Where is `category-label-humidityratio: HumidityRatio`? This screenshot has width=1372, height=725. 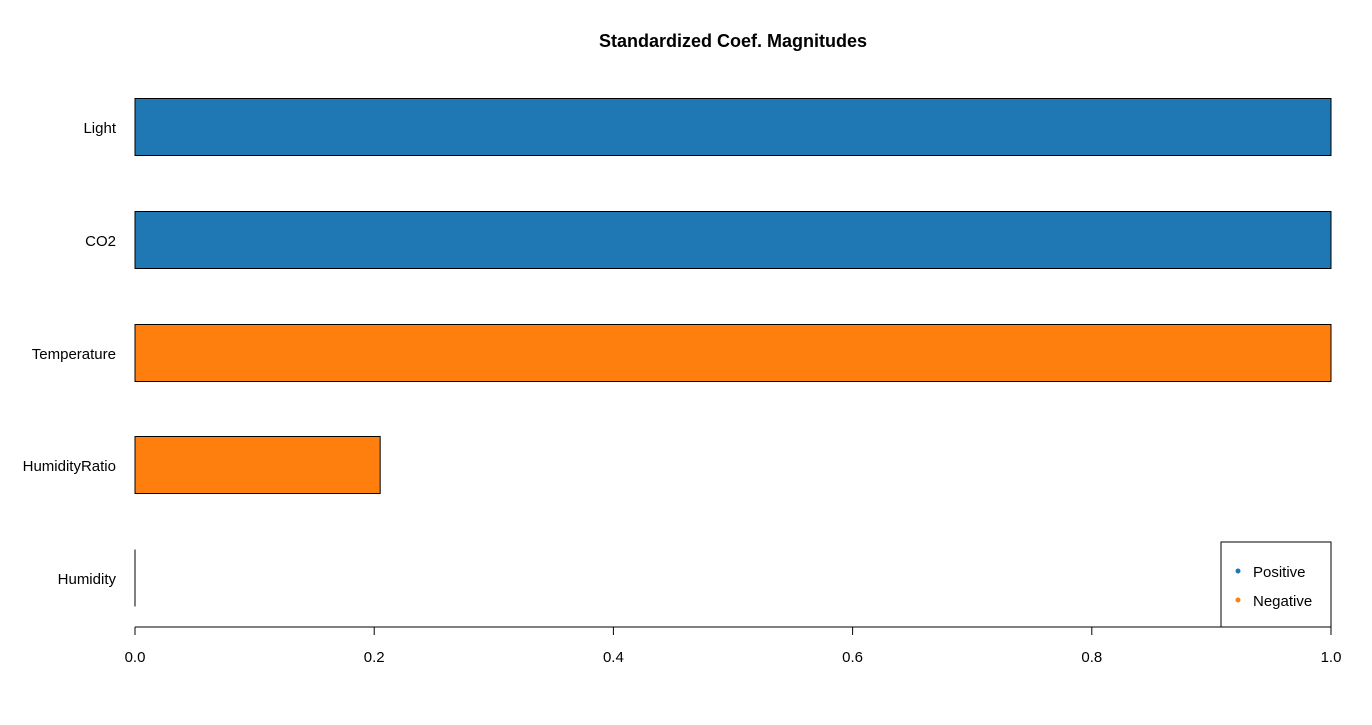
category-label-humidityratio: HumidityRatio is located at coordinates (69, 466).